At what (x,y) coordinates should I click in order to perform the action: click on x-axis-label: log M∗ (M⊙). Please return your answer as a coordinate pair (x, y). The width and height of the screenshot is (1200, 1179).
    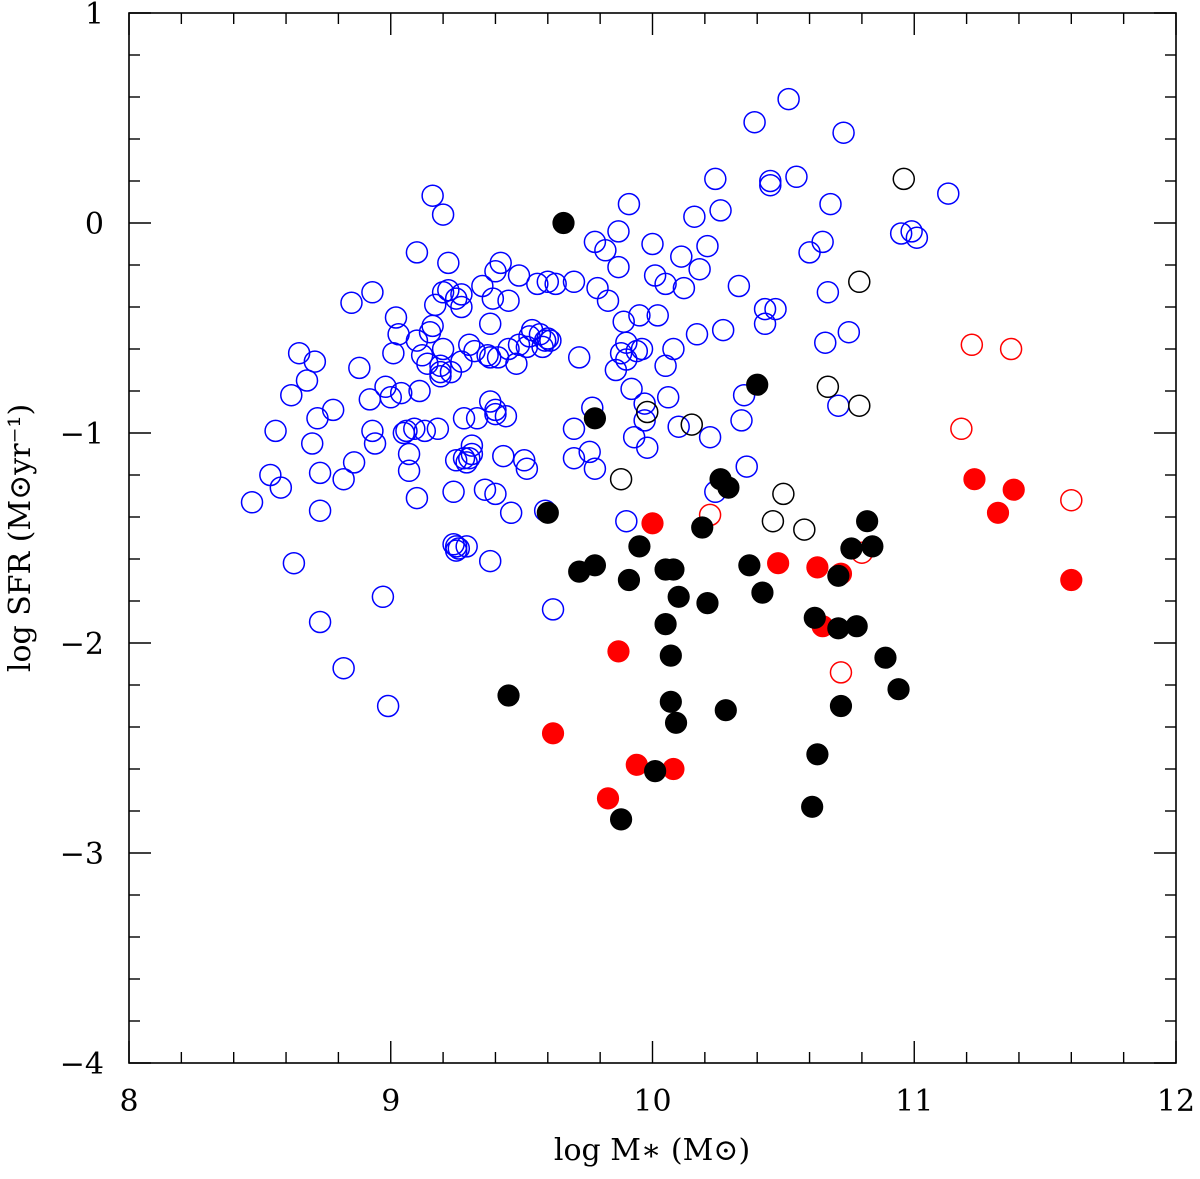
    Looking at the image, I should click on (652, 1150).